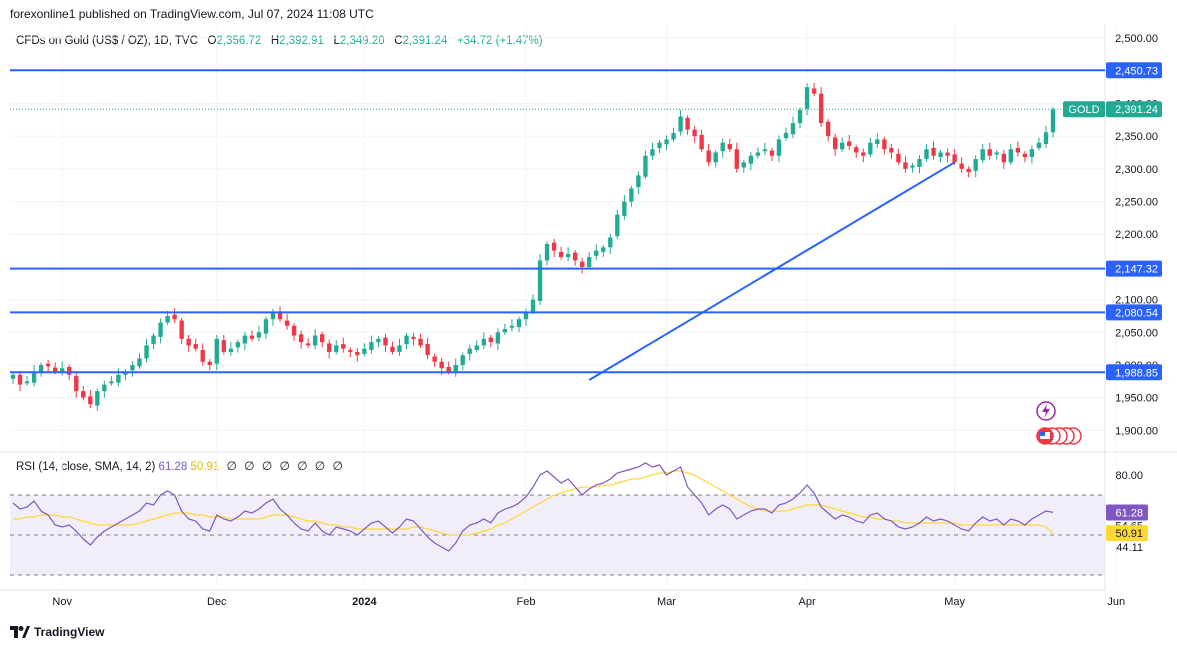 The height and width of the screenshot is (650, 1177). I want to click on trend-line-segment, so click(772, 271).